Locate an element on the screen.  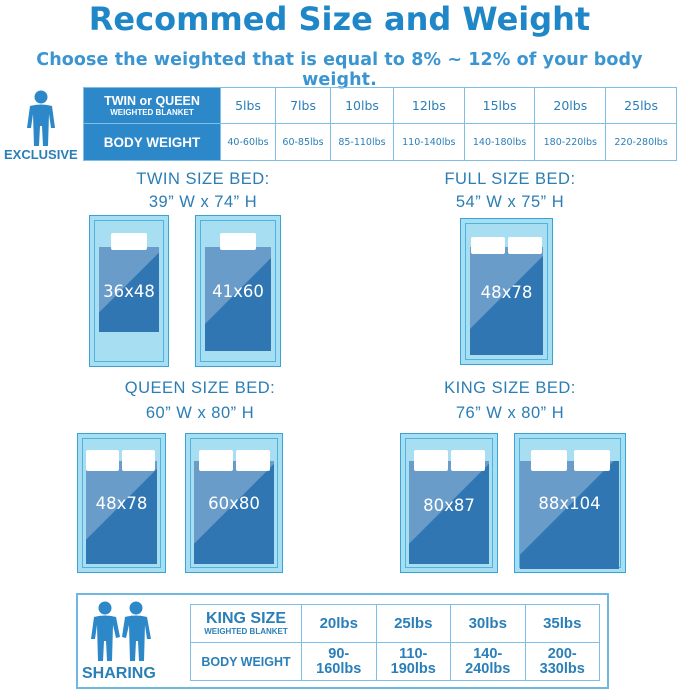
body-weight-line: 200- is located at coordinates (562, 653).